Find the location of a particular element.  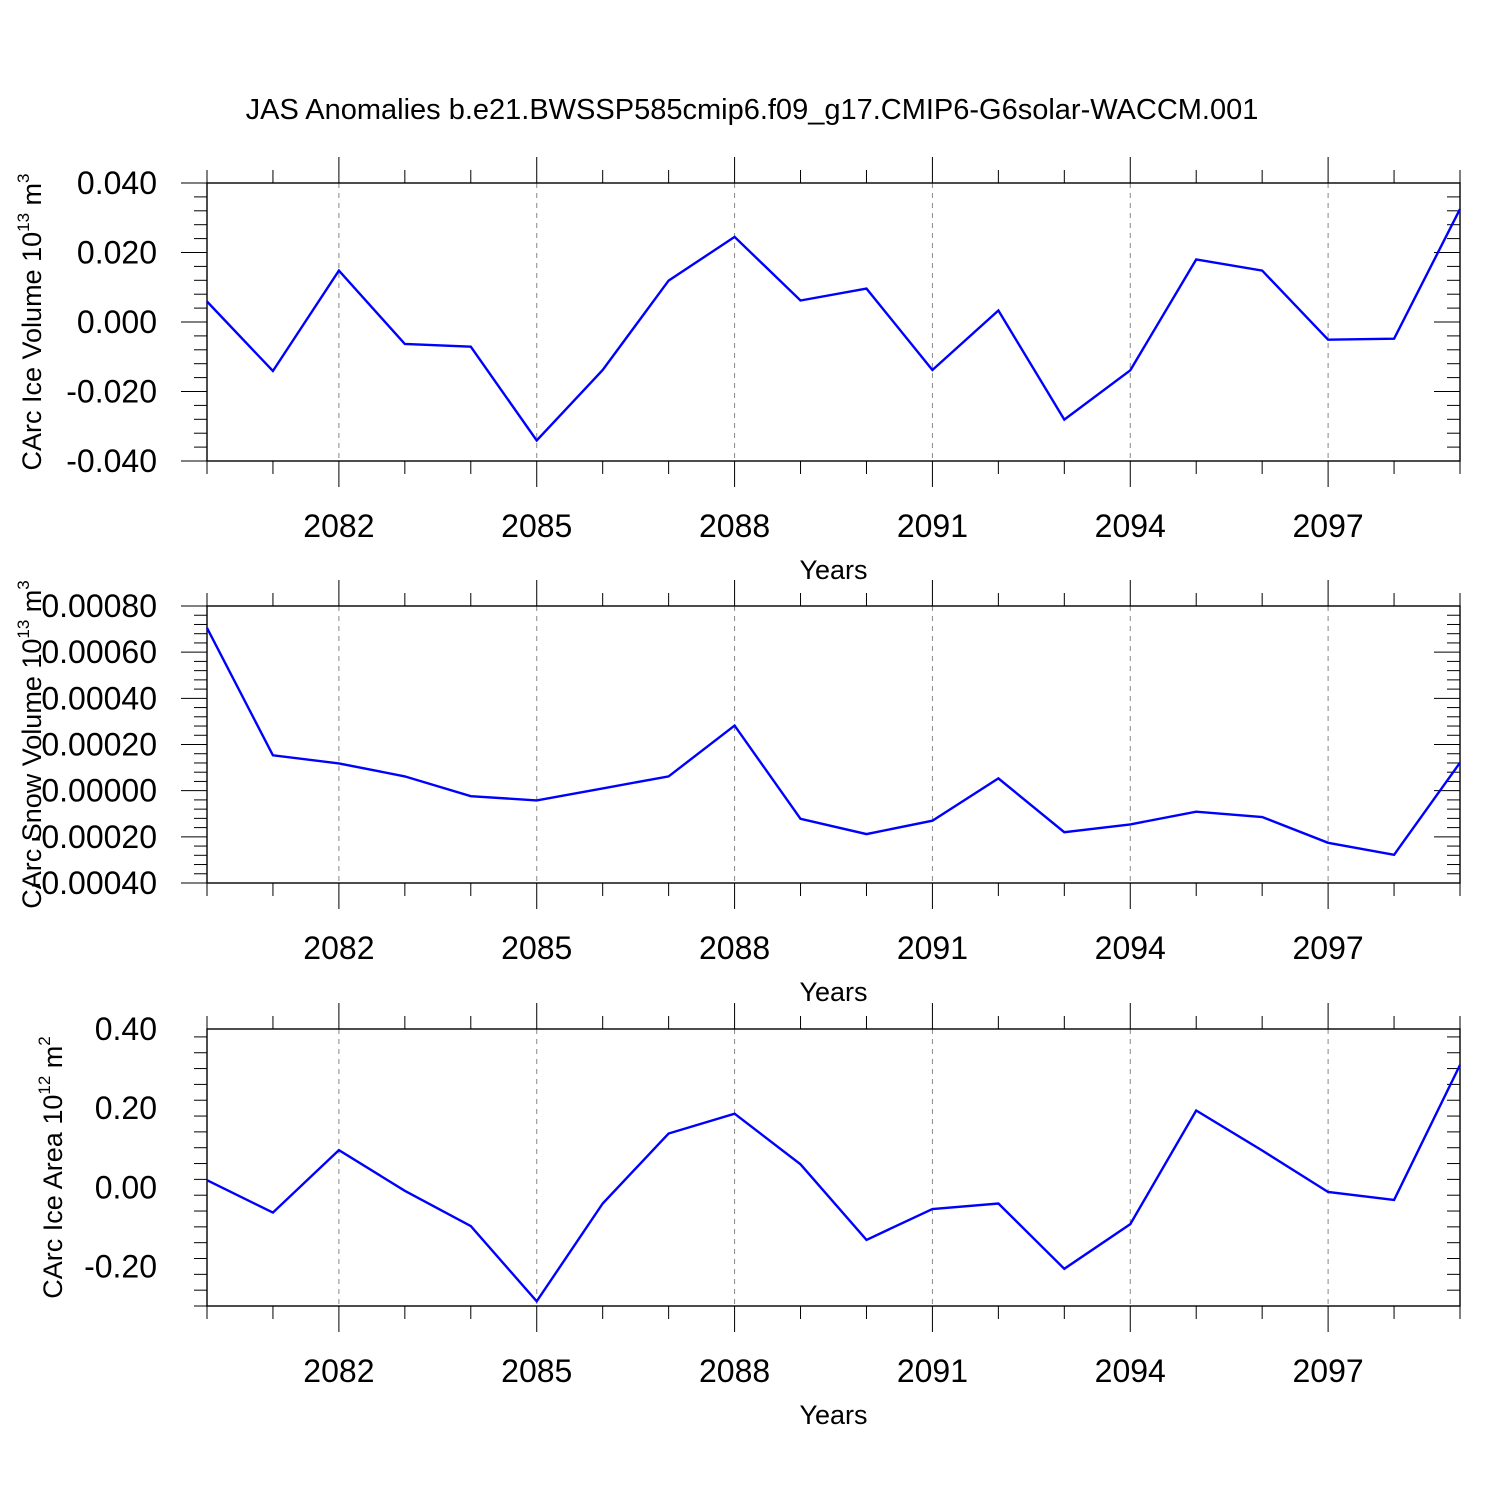

y-axis-label-superscript: 2 is located at coordinates (44, 1040).